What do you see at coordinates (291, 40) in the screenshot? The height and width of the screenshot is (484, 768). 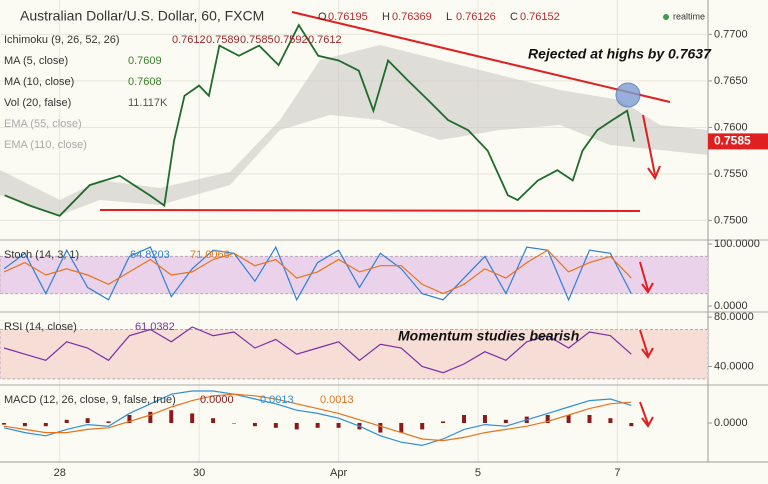 I see `indicator-value: 0.7592` at bounding box center [291, 40].